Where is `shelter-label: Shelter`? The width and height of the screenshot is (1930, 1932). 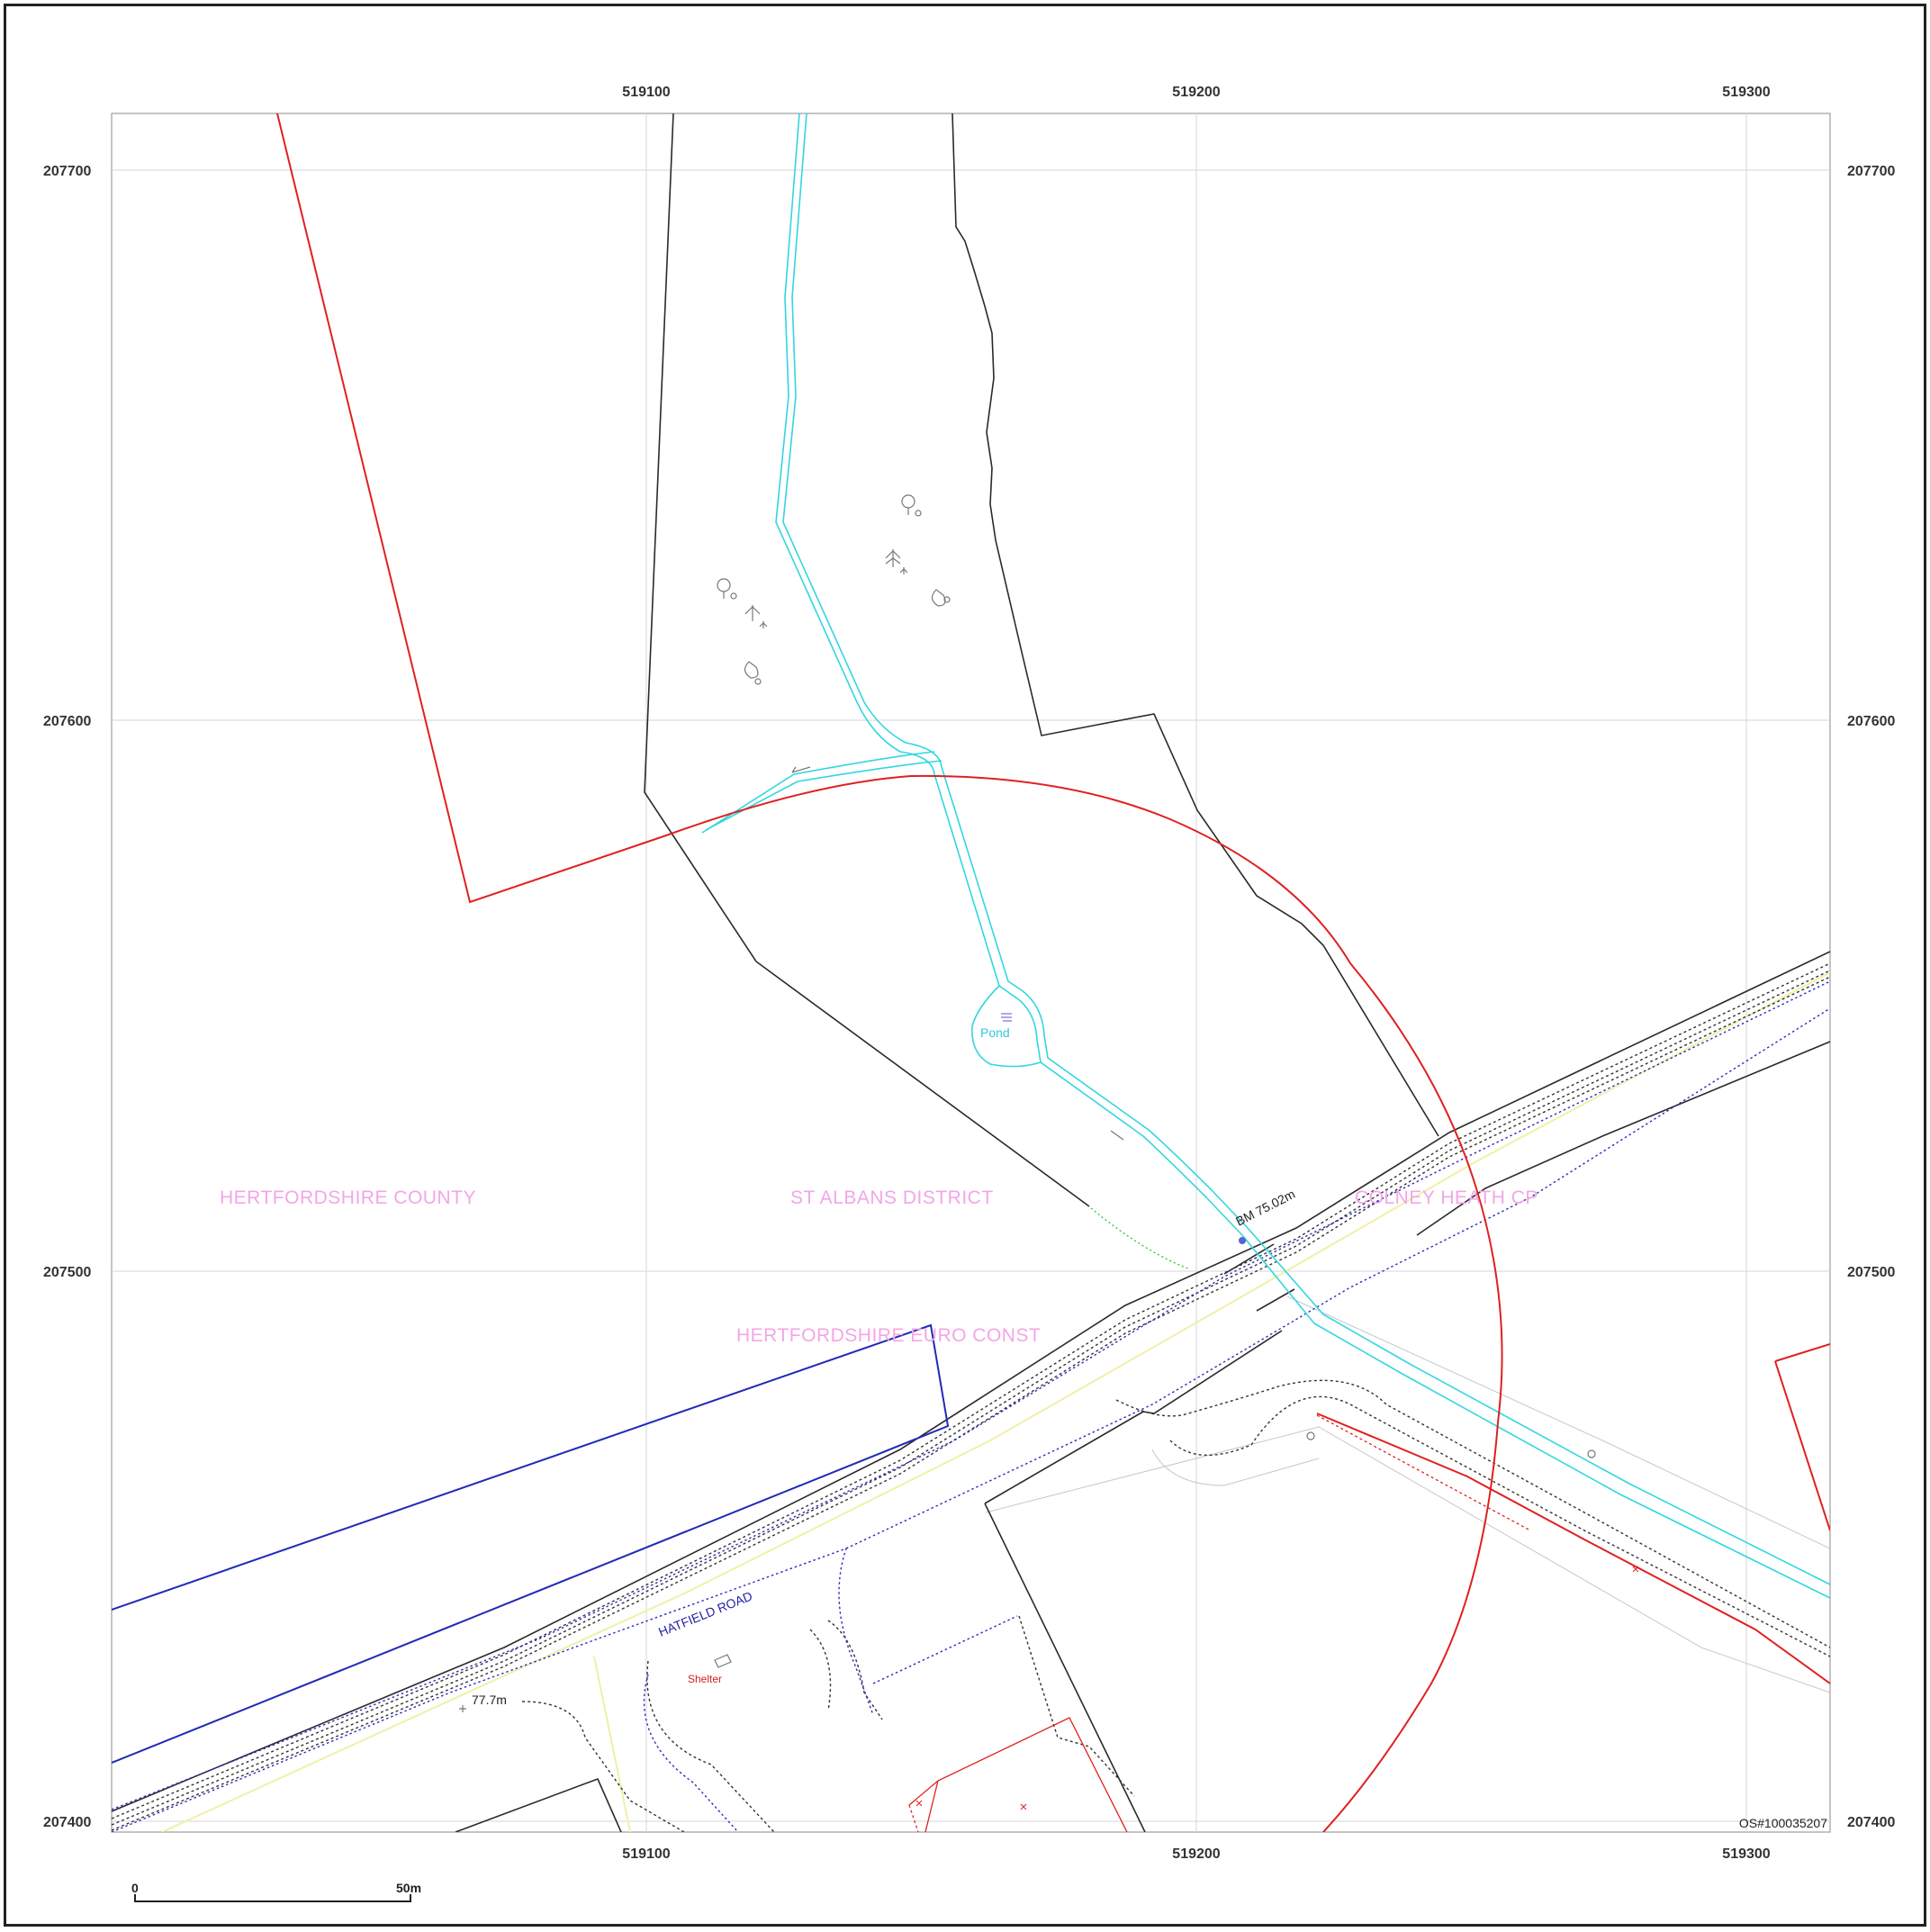
shelter-label: Shelter is located at coordinates (705, 1679).